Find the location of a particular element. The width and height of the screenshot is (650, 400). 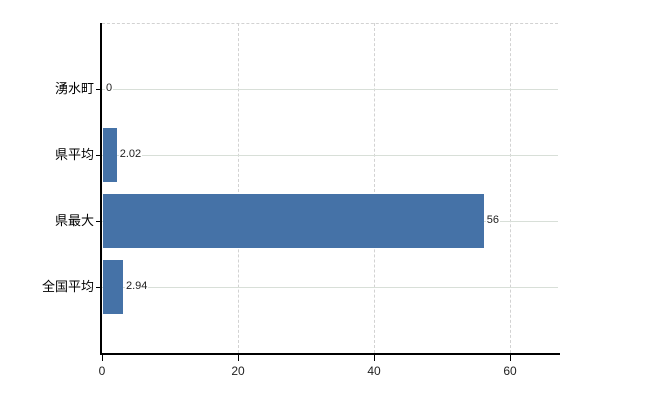

category-label: 県平均 is located at coordinates (74, 154).